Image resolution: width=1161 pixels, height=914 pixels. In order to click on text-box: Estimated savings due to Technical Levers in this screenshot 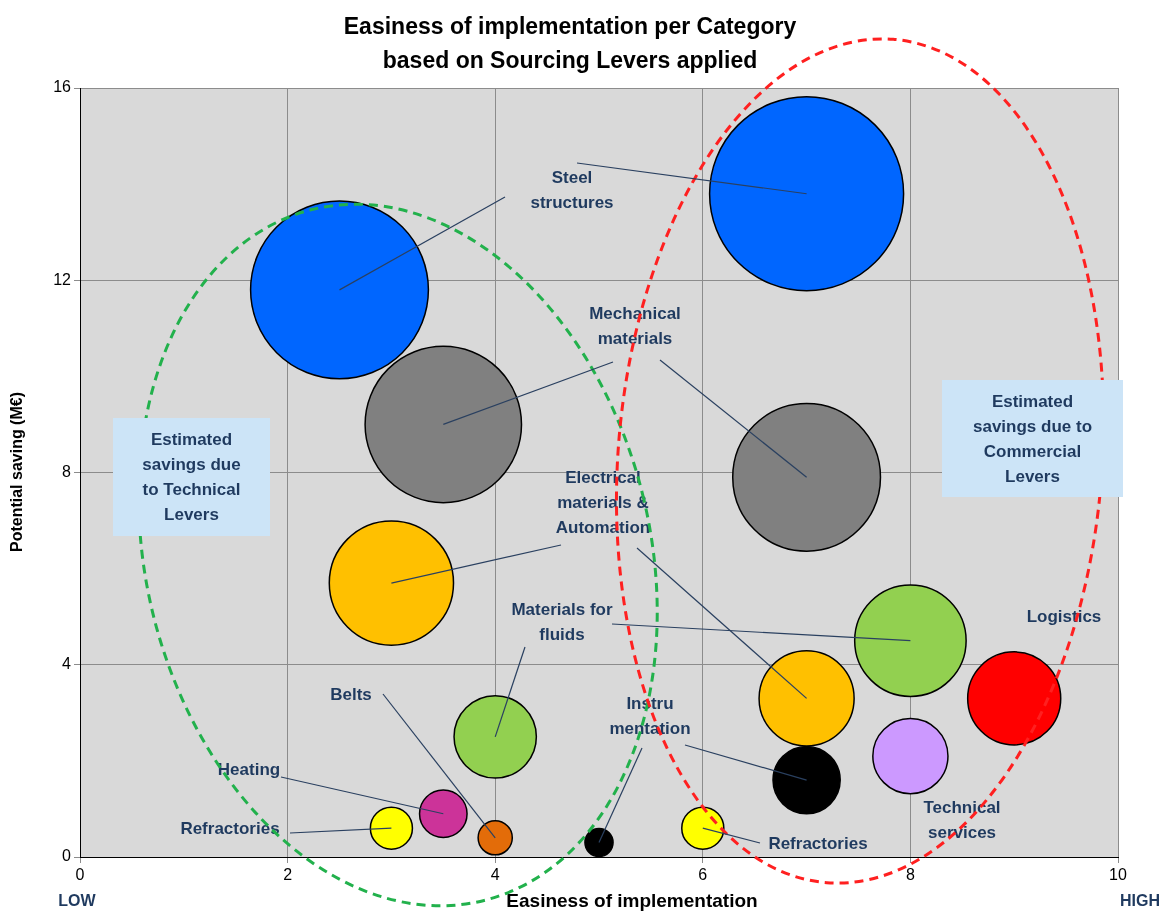, I will do `click(191, 477)`.